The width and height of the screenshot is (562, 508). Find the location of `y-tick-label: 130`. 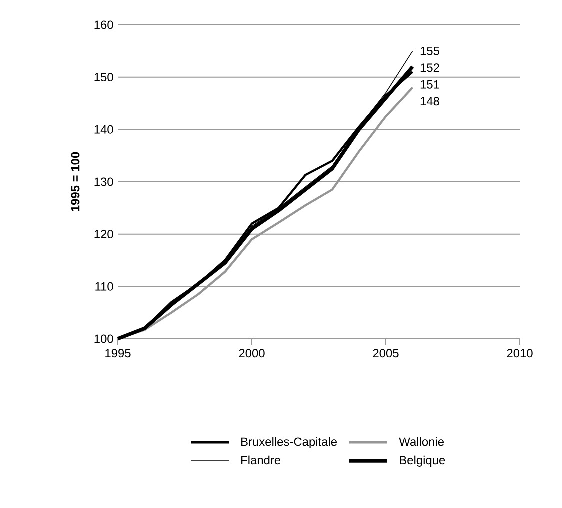

y-tick-label: 130 is located at coordinates (104, 182).